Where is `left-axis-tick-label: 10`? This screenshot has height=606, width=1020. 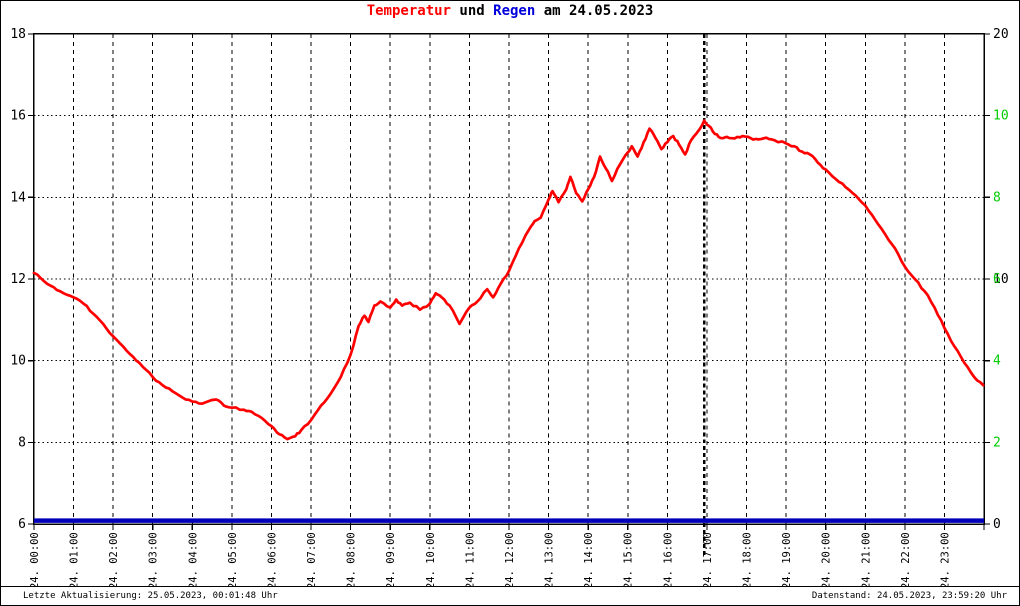
left-axis-tick-label: 10 is located at coordinates (18, 361).